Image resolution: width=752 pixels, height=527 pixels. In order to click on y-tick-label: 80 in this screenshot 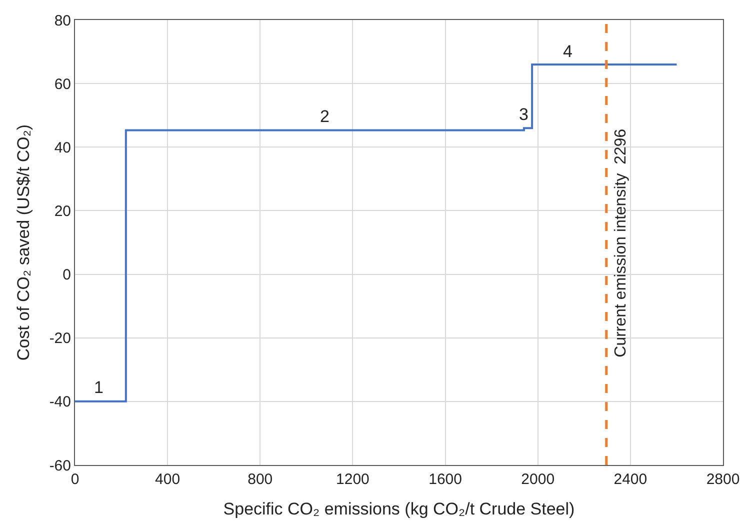, I will do `click(62, 21)`.